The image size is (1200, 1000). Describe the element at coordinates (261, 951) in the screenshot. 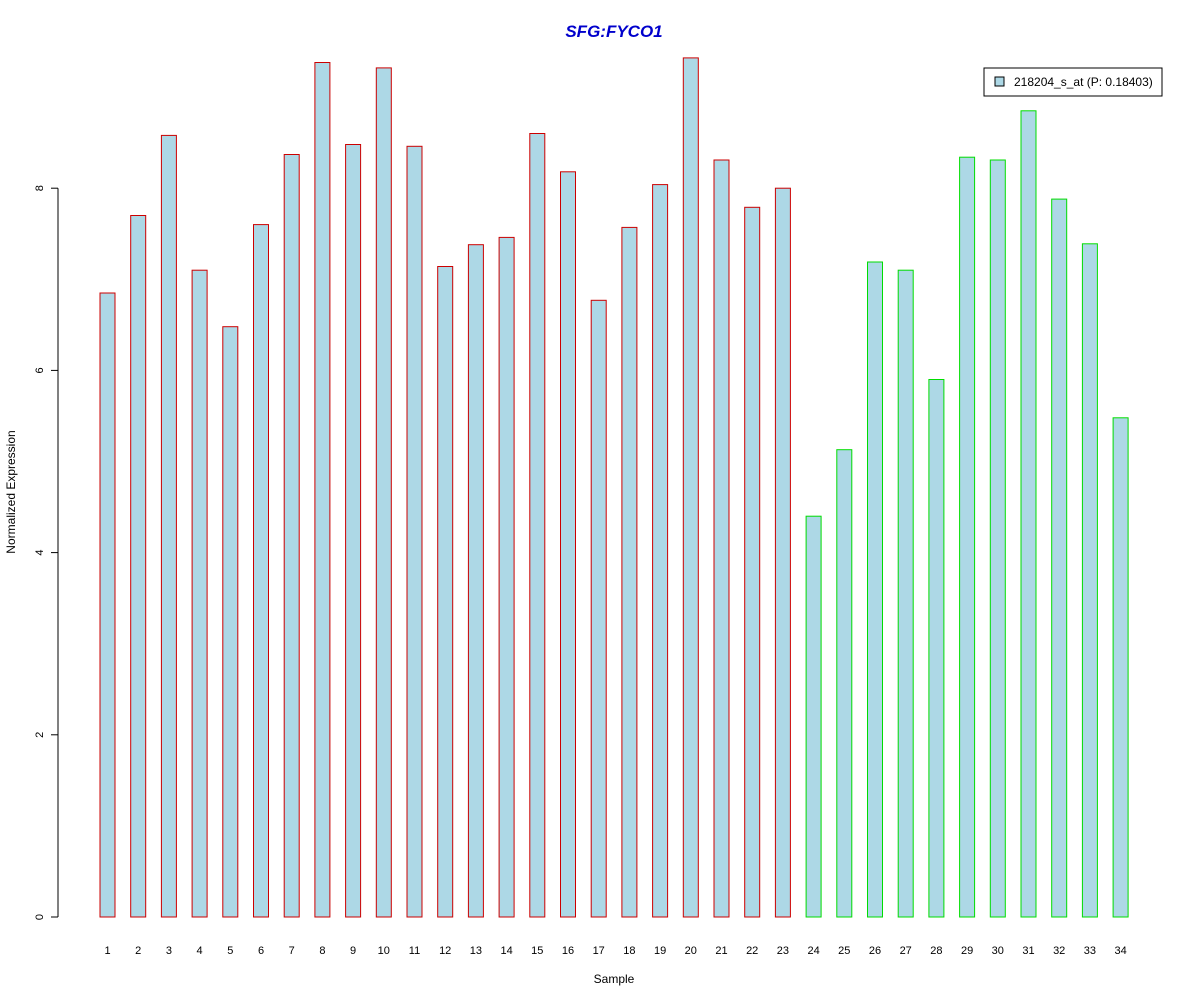

I see `x-tick-label: 6` at that location.